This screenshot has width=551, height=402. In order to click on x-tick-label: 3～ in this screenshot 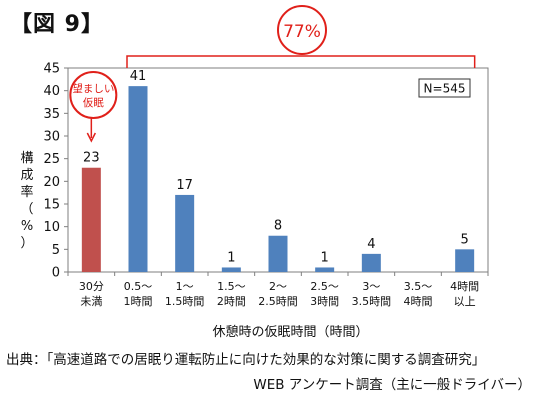, I will do `click(371, 286)`.